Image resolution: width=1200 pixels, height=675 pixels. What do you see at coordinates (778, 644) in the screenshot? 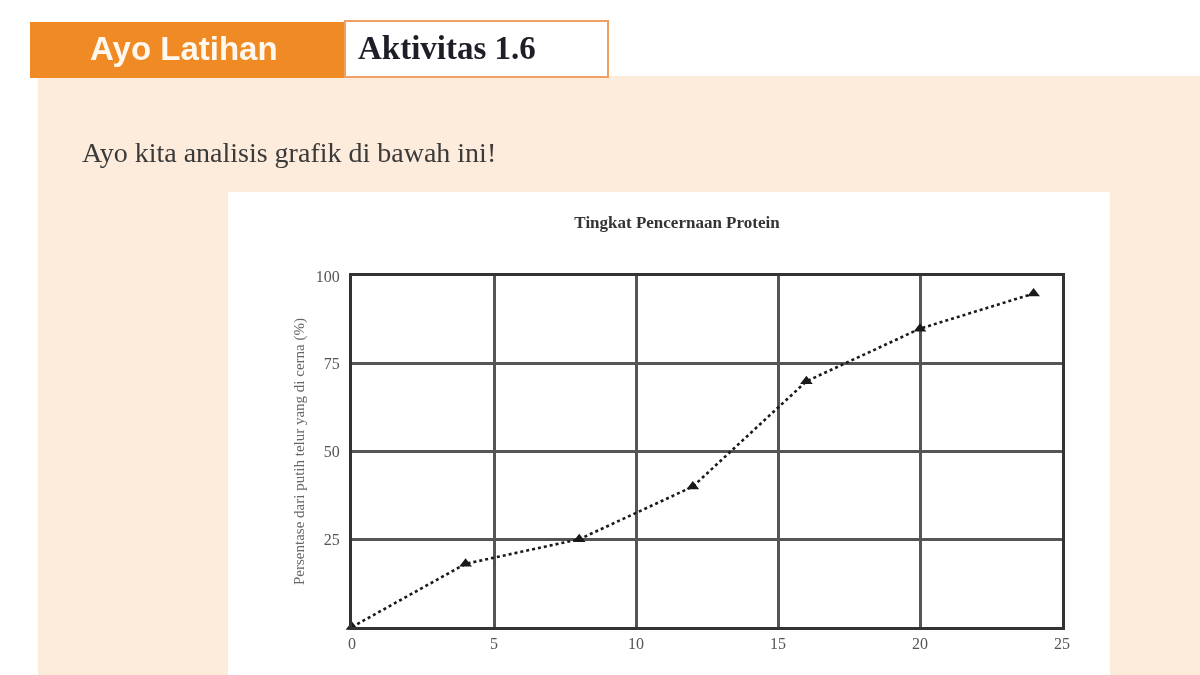
I see `x-tick-label: 15` at bounding box center [778, 644].